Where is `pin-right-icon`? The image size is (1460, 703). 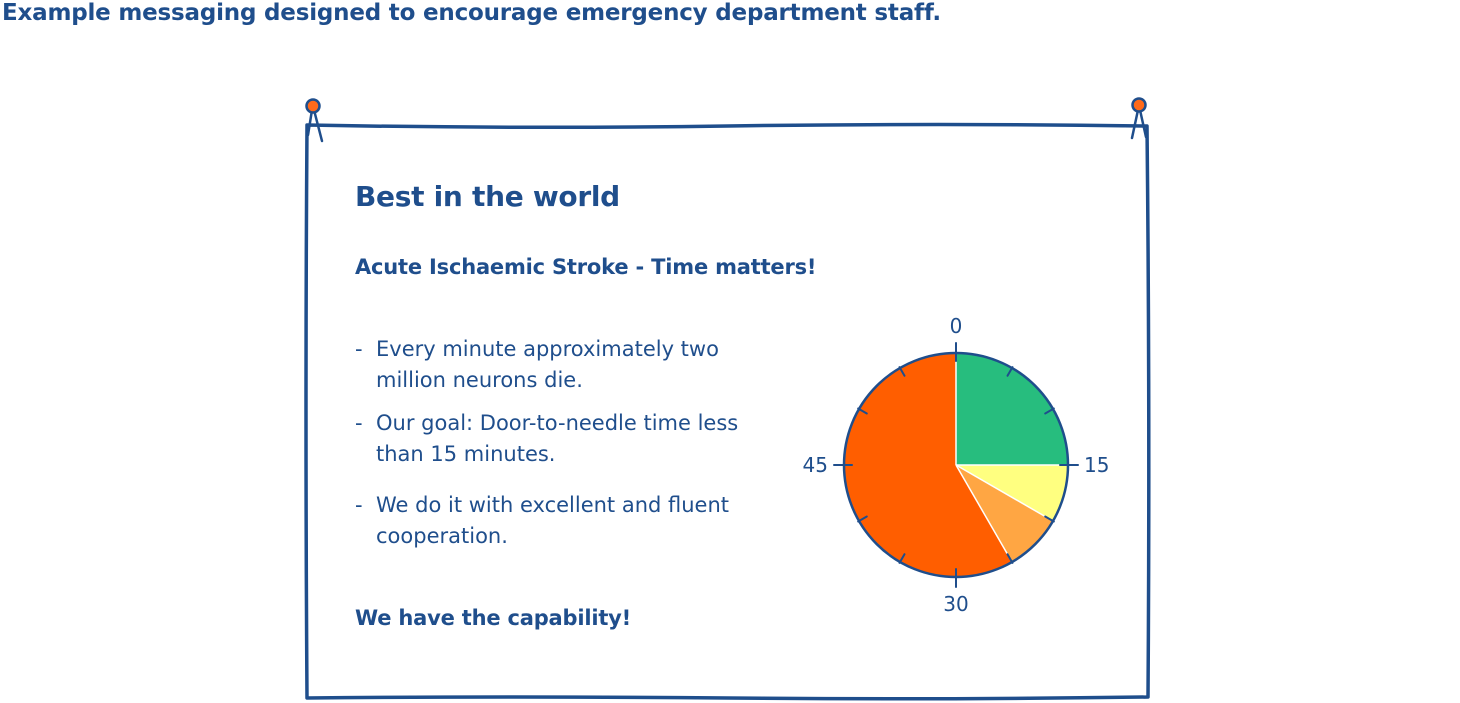
pin-right-icon is located at coordinates (1139, 118).